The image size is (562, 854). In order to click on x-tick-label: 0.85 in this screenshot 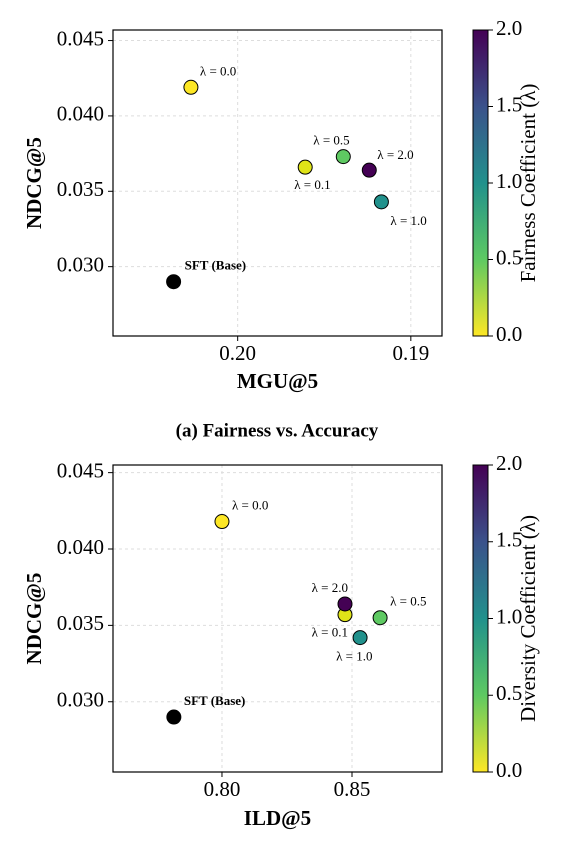, I will do `click(352, 789)`.